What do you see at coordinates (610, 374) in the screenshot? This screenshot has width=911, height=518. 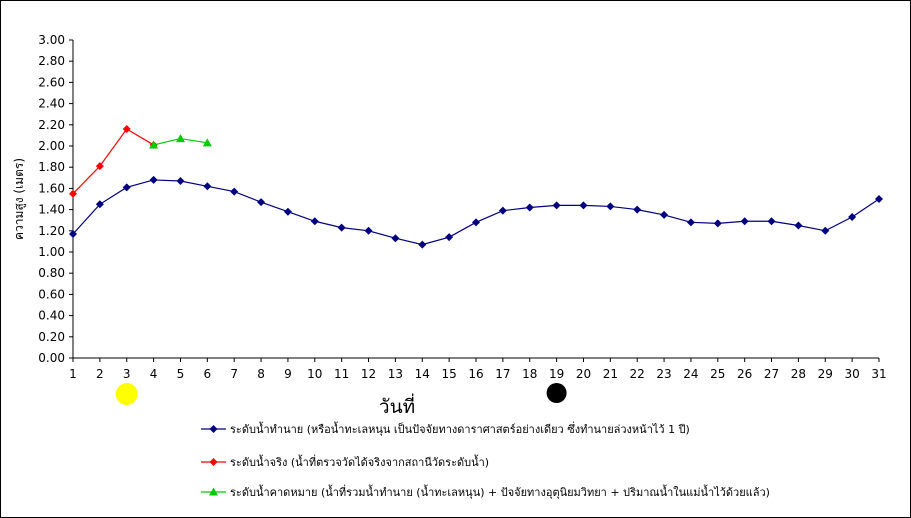 I see `x-tick-label: 21` at bounding box center [610, 374].